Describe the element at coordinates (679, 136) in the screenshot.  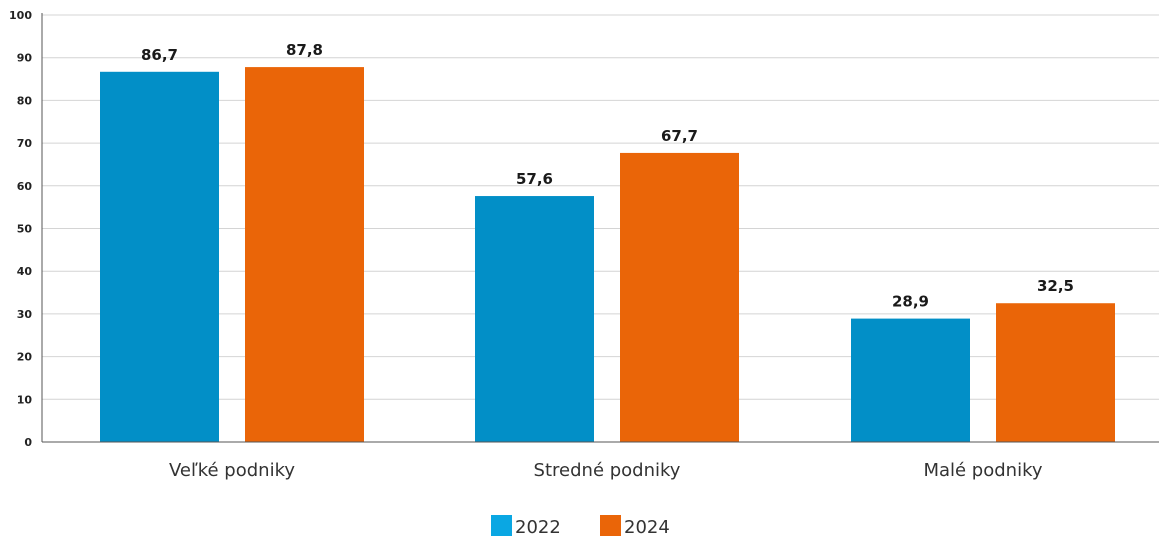
I see `data-label: 67,7` at that location.